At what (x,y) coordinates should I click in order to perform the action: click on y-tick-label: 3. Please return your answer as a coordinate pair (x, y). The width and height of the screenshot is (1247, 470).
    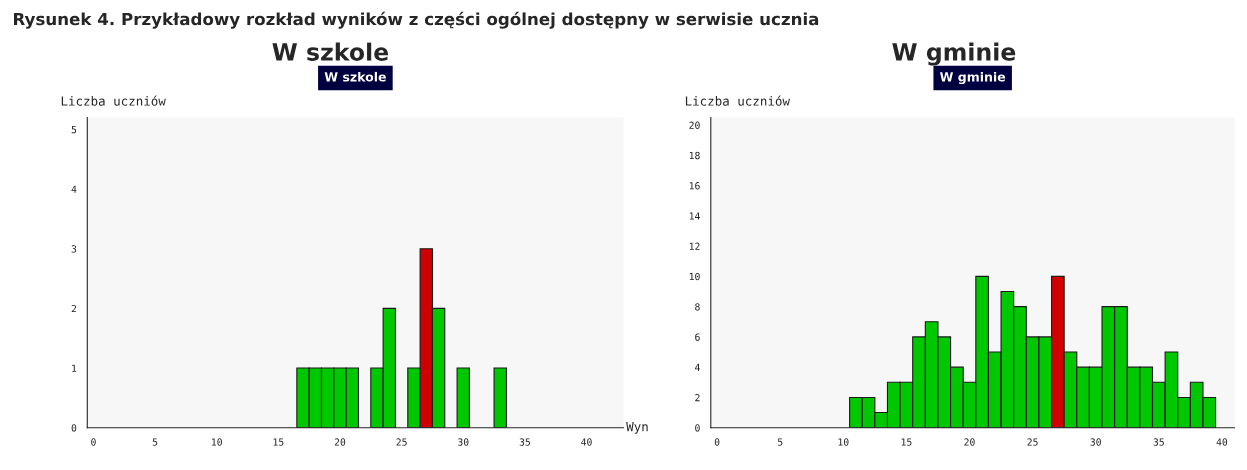
    Looking at the image, I should click on (74, 249).